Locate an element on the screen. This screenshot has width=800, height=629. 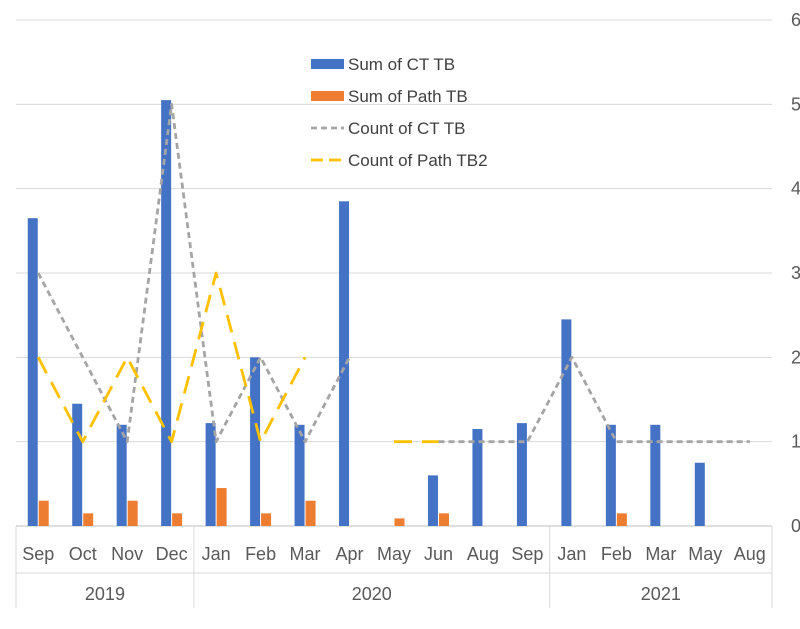
x-group-label: 2019 is located at coordinates (105, 594).